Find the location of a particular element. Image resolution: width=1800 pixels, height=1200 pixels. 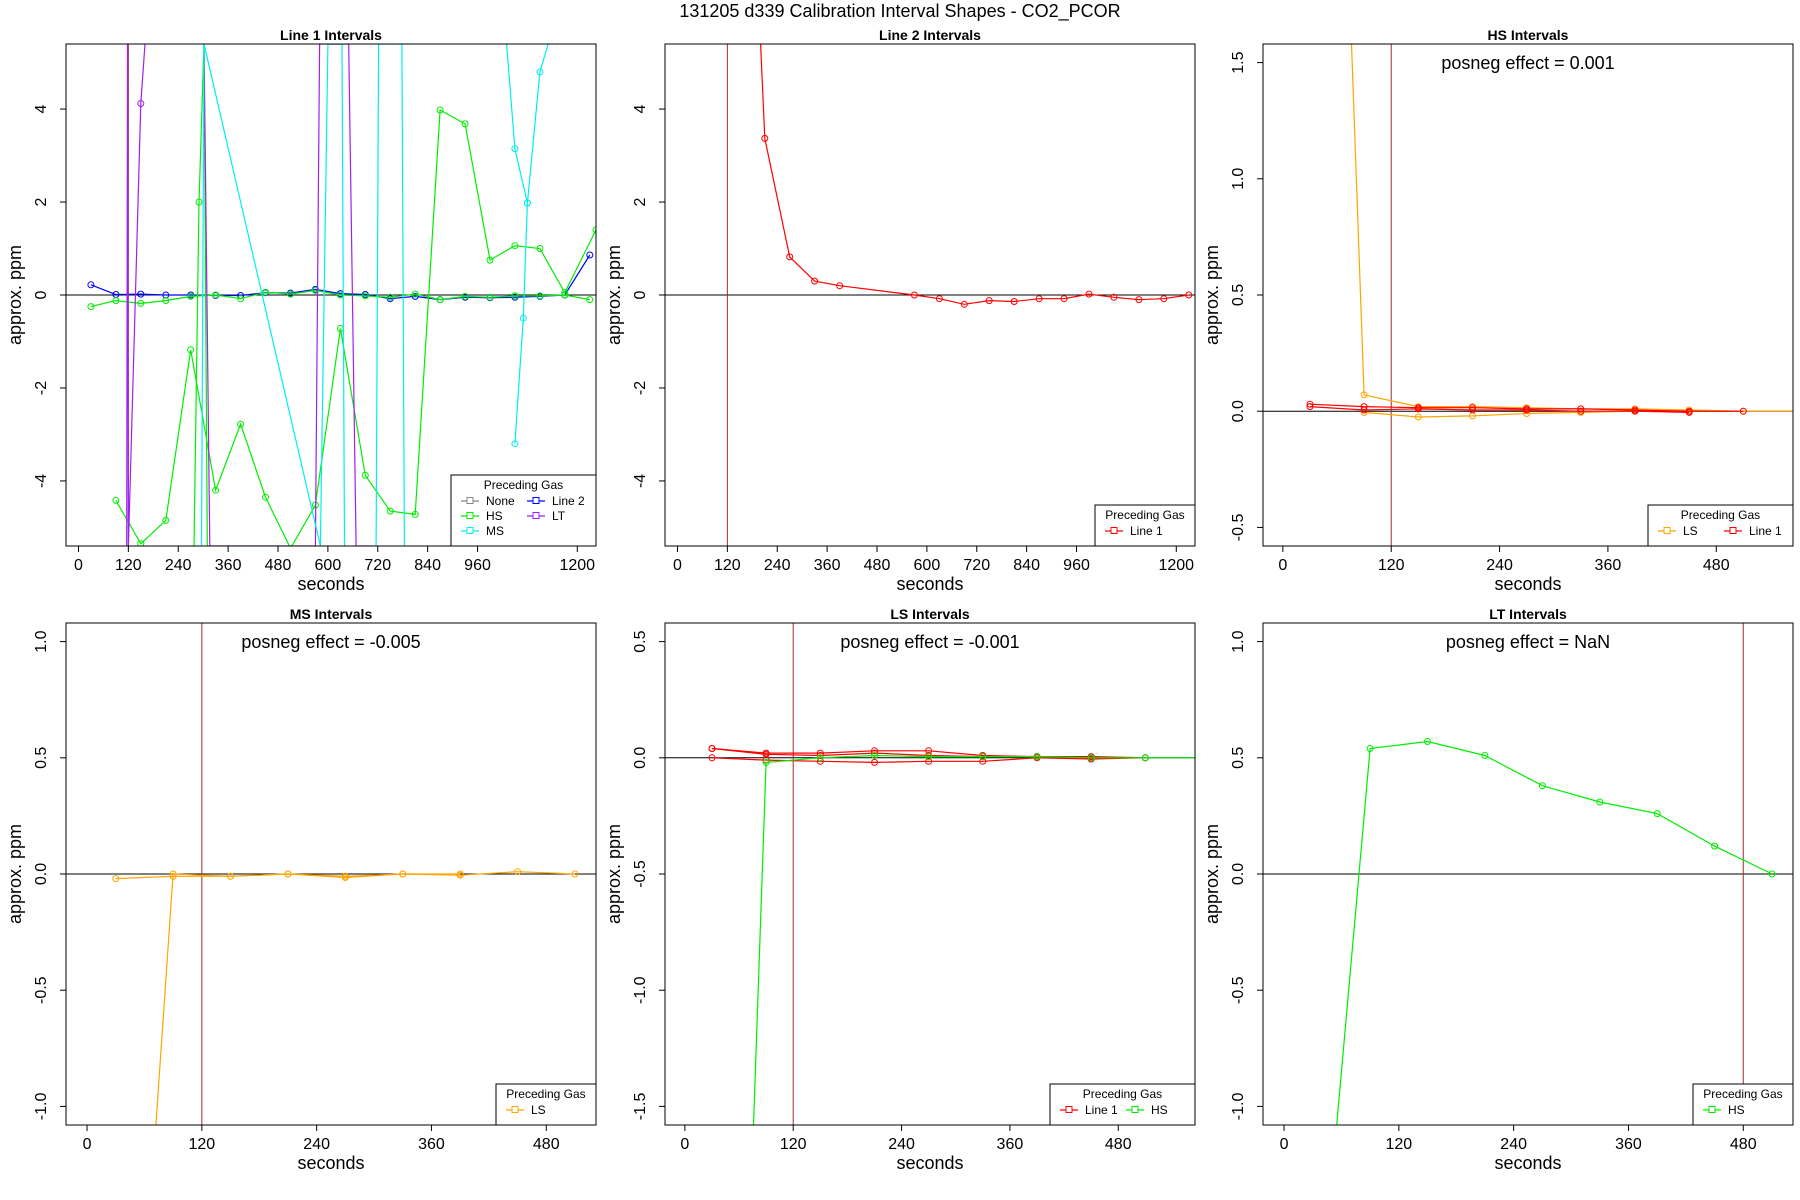

legend: Preceding Gas LS Line 1 is located at coordinates (1720, 525).